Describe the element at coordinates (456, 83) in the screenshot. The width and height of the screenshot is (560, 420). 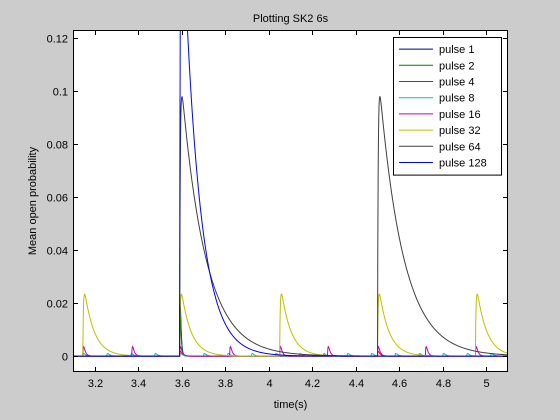
I see `legend-label: pulse 4` at that location.